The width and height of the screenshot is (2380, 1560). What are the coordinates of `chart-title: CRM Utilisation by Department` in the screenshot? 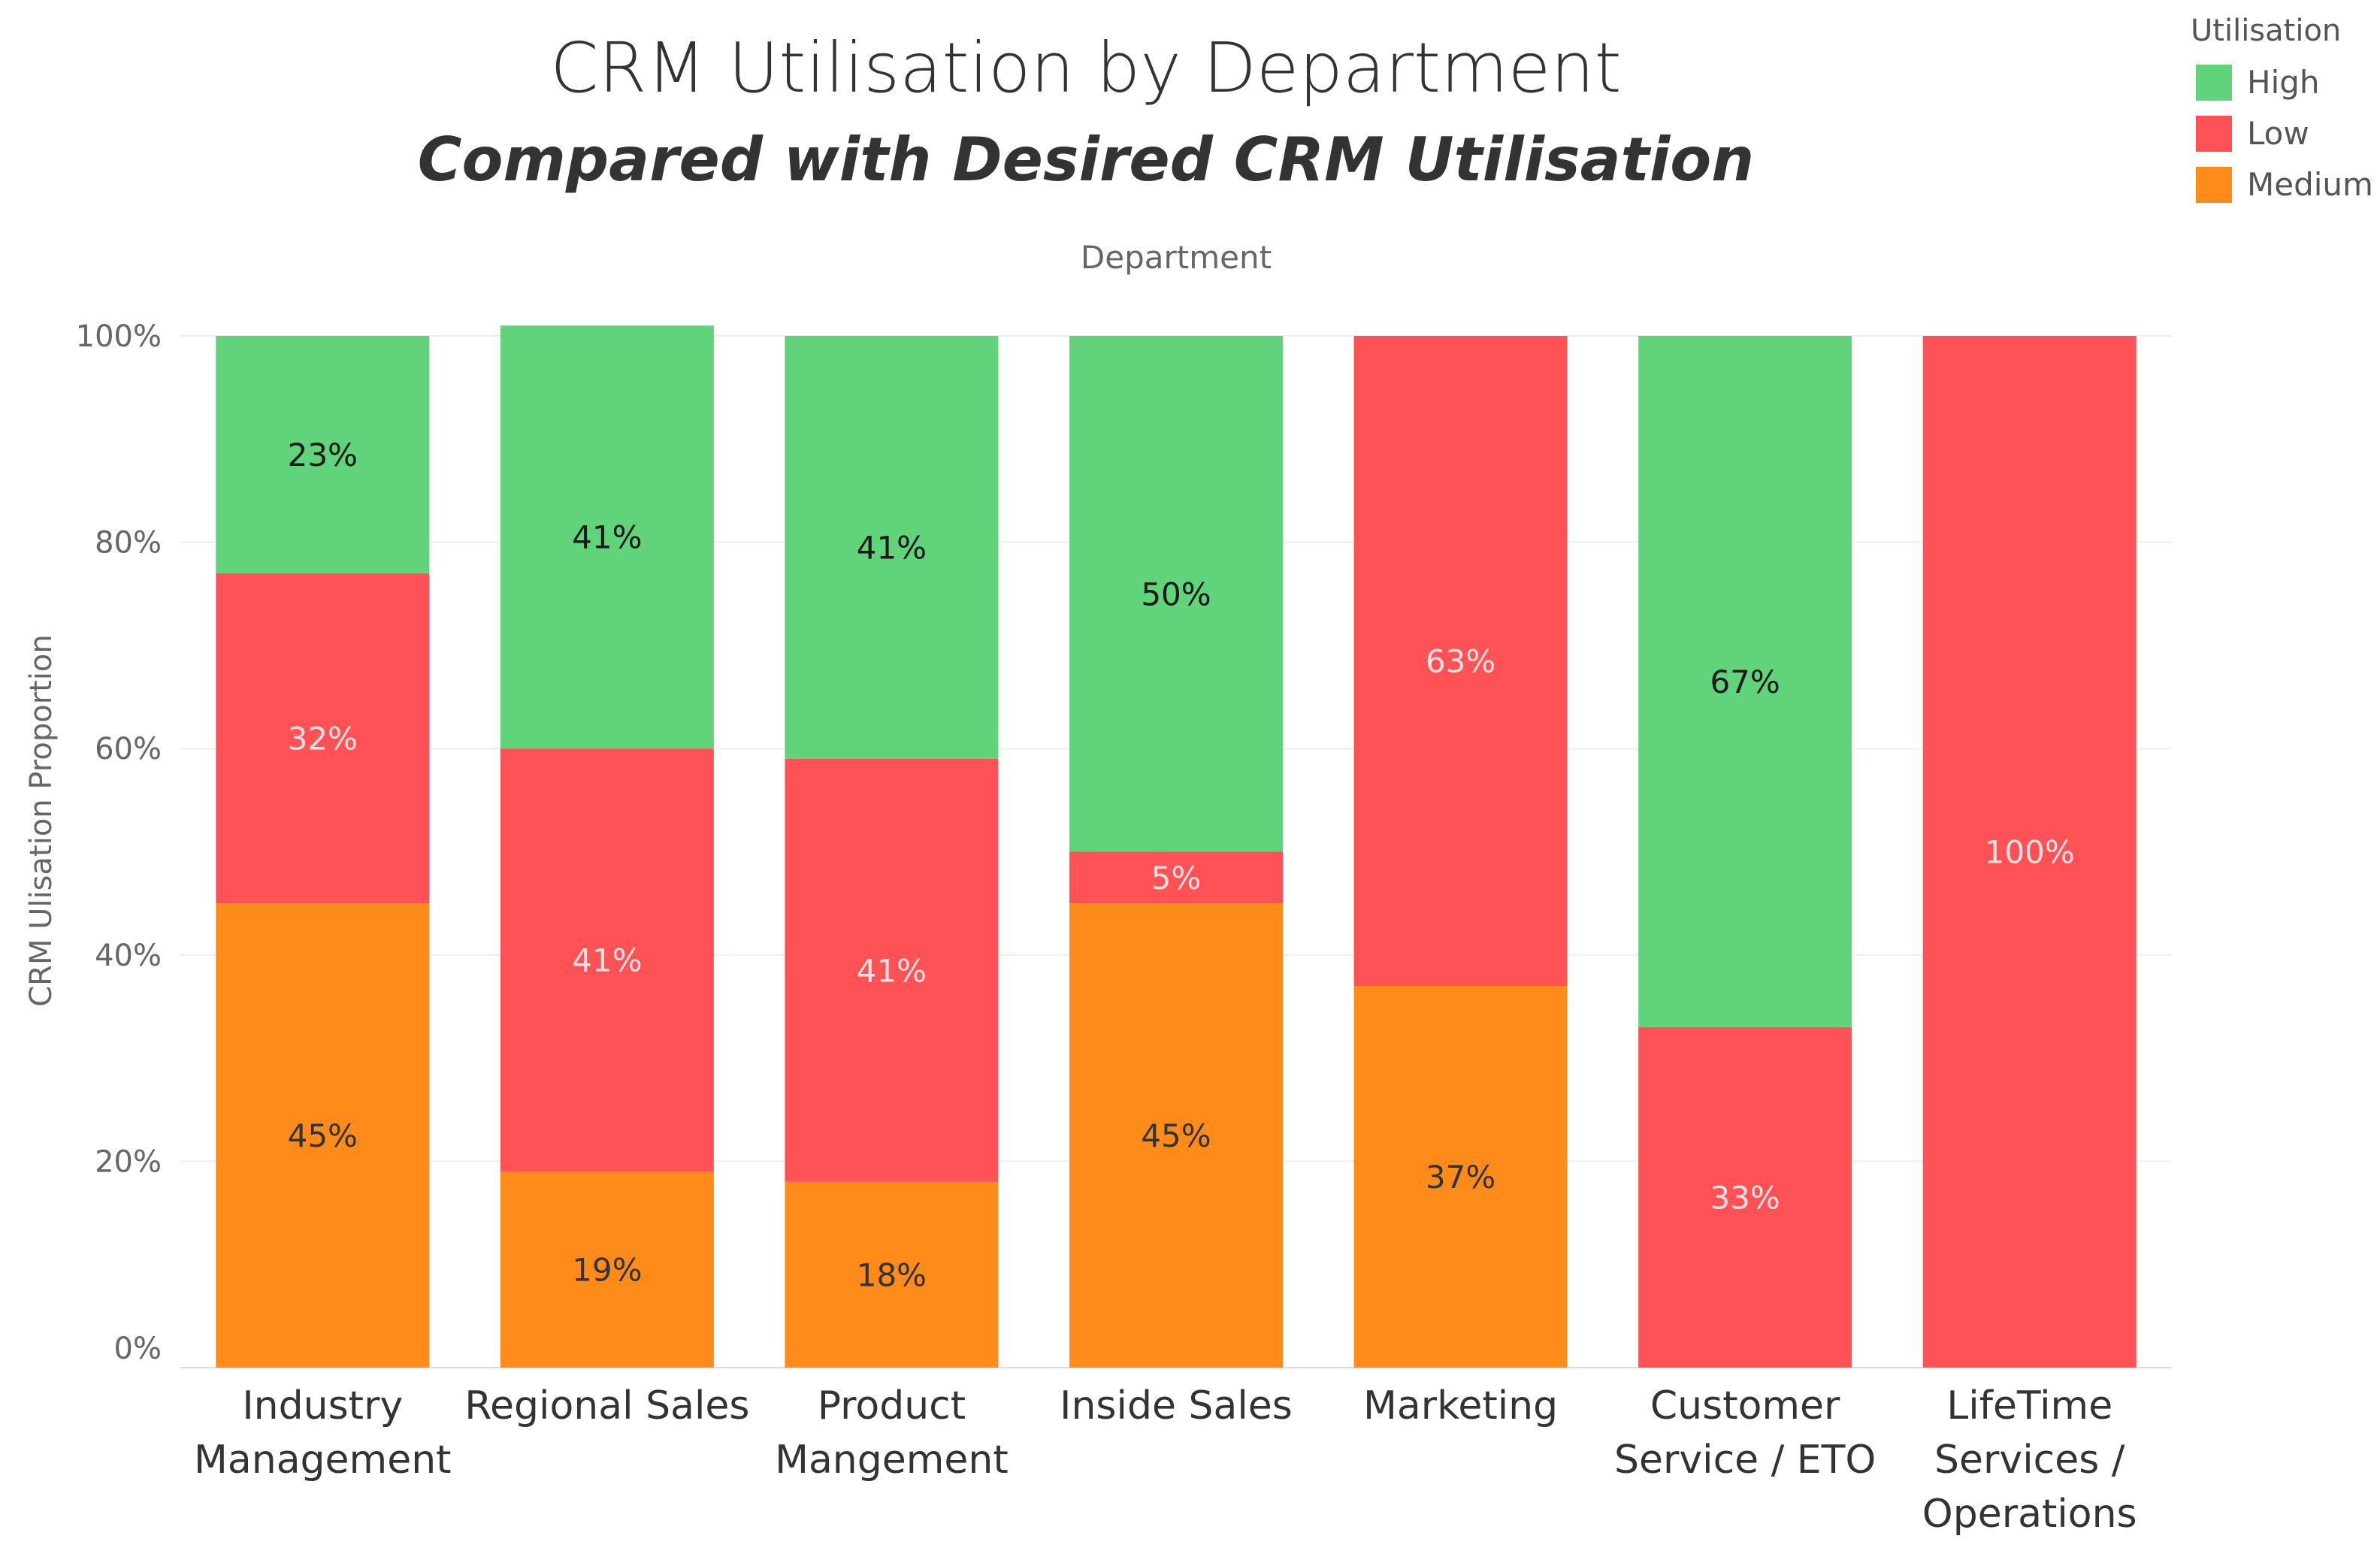 It's located at (1085, 68).